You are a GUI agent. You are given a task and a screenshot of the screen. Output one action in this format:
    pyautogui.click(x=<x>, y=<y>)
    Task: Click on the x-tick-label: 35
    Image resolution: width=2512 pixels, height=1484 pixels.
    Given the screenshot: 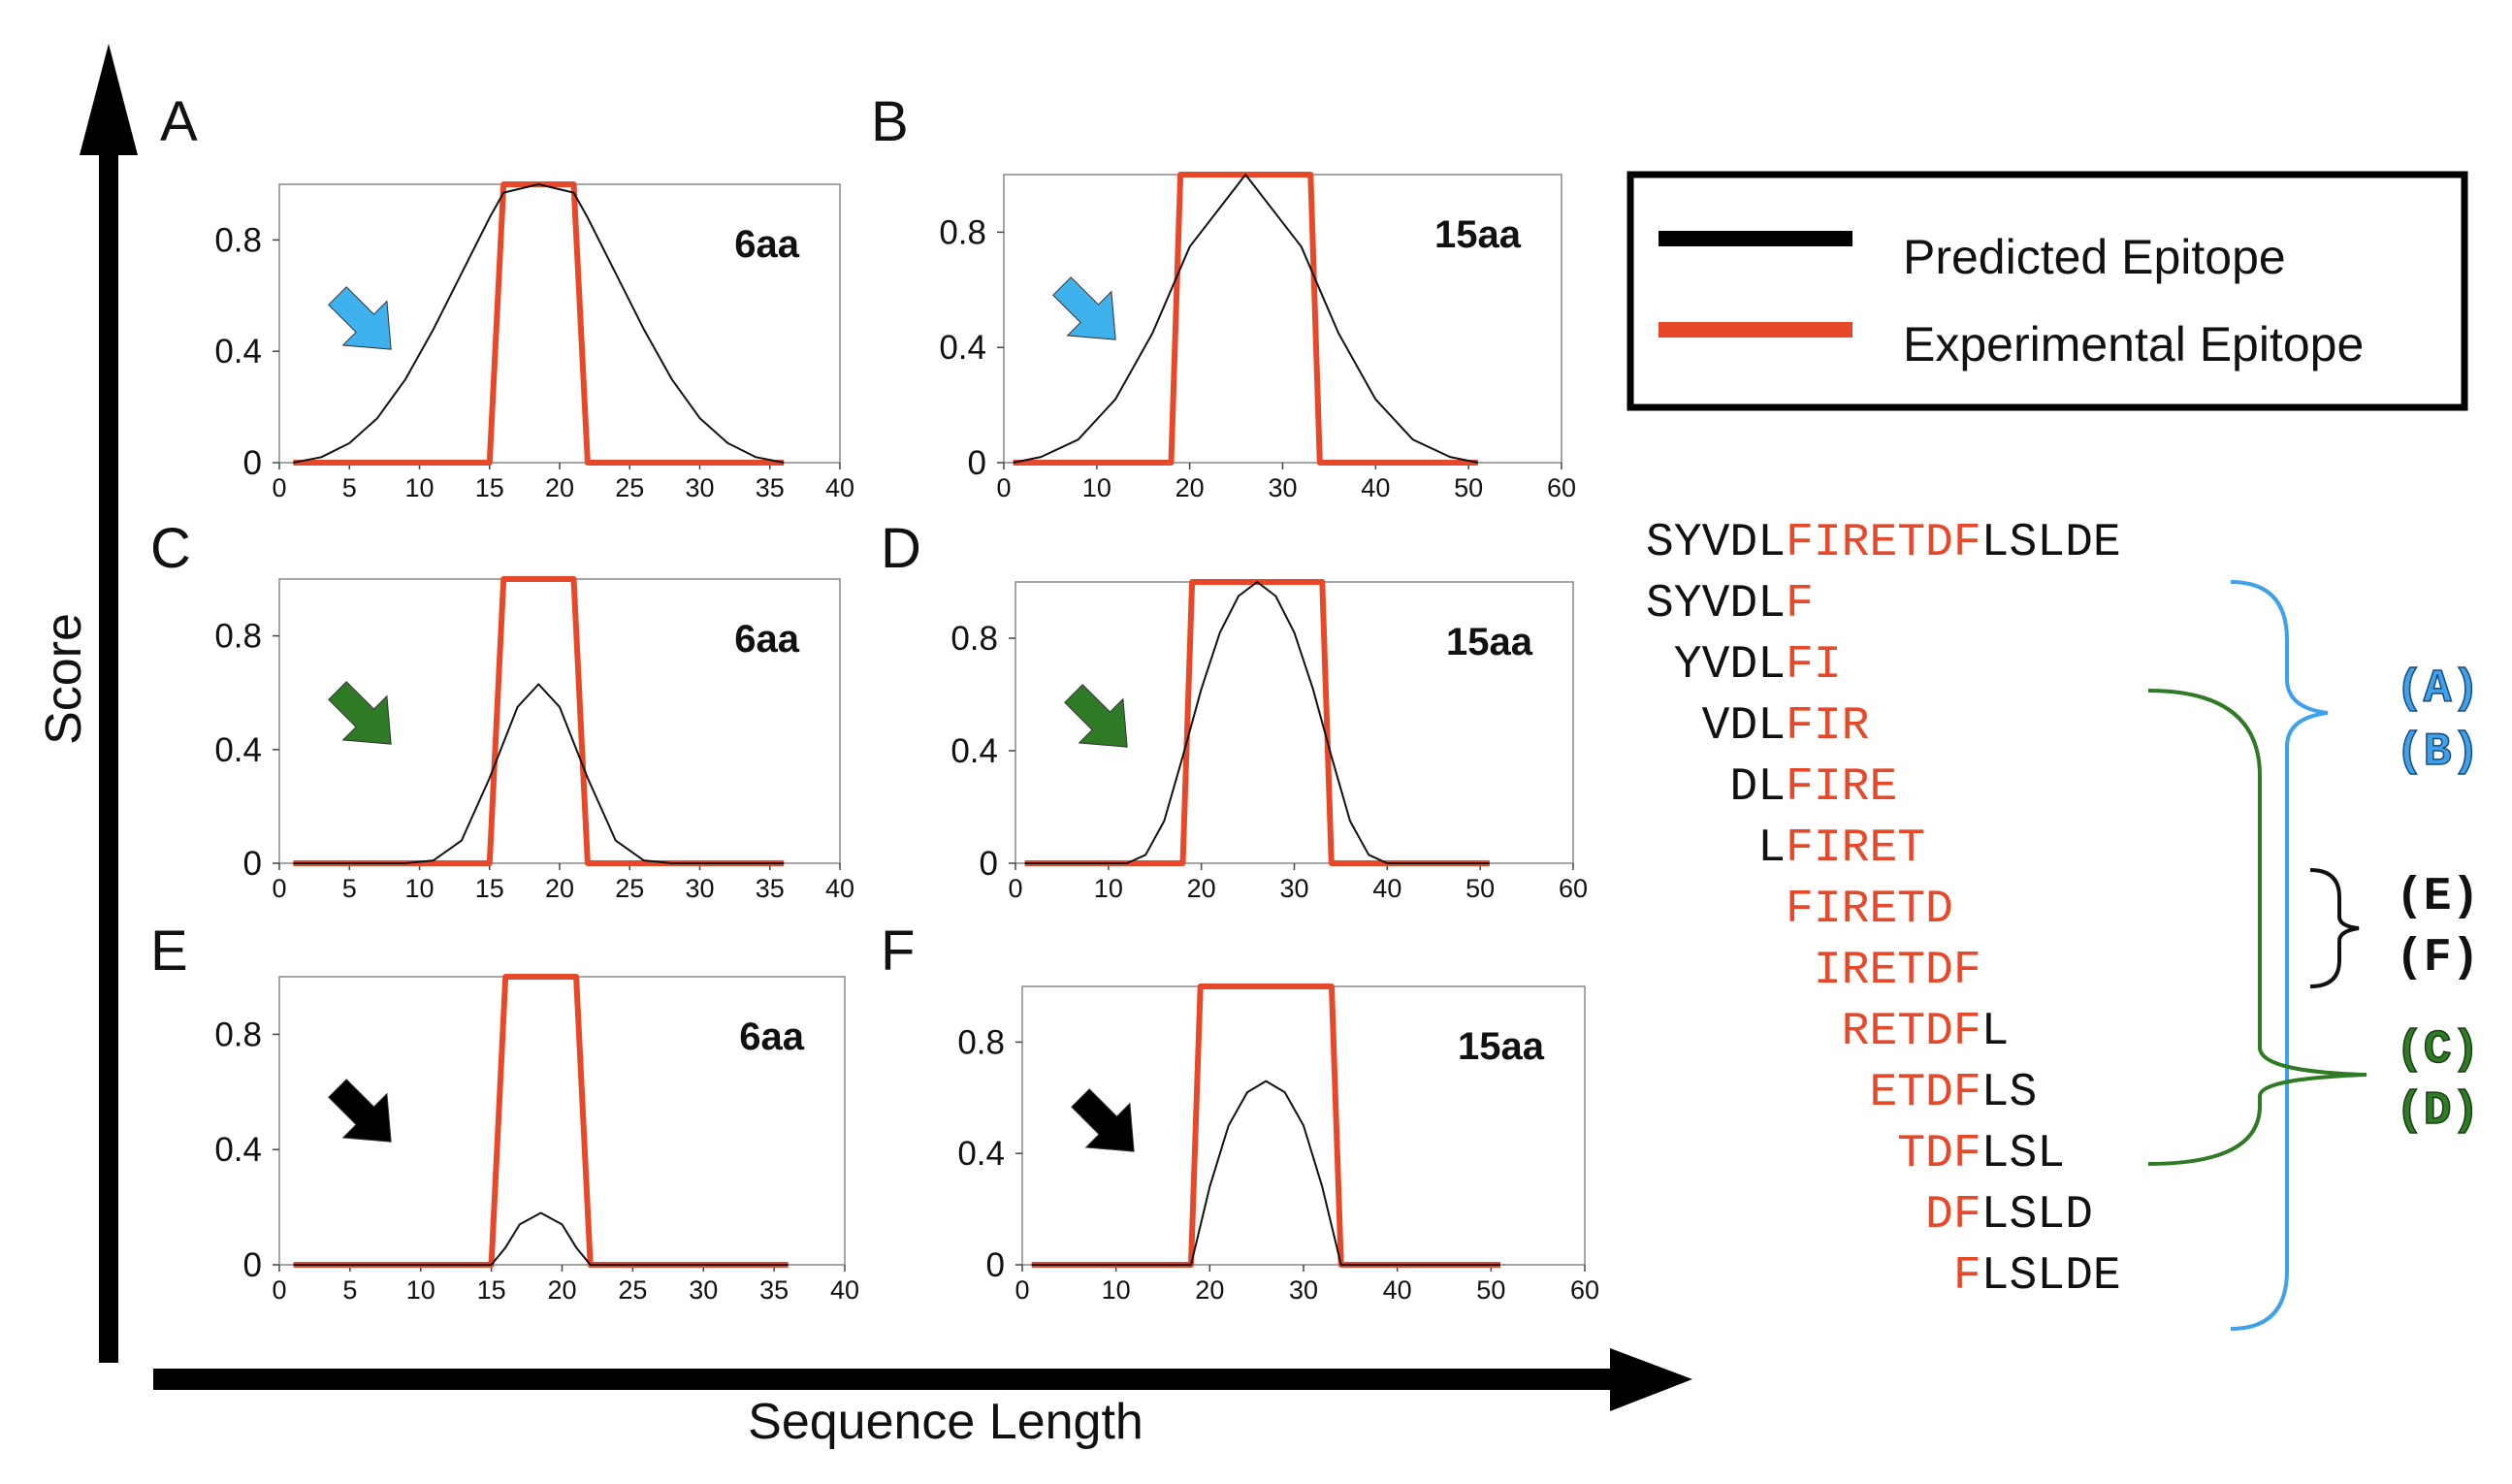 What is the action you would take?
    pyautogui.click(x=771, y=487)
    